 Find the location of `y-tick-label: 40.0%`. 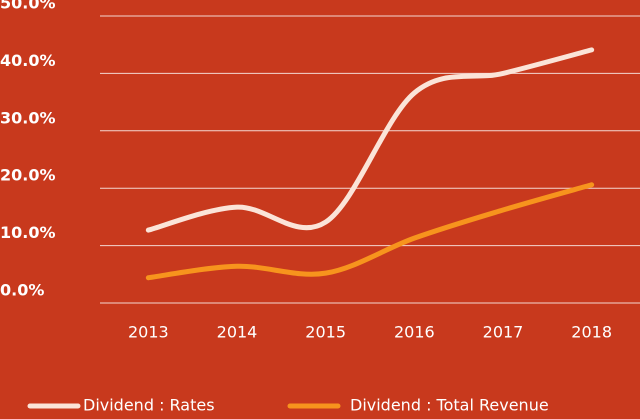

y-tick-label: 40.0% is located at coordinates (28, 60).